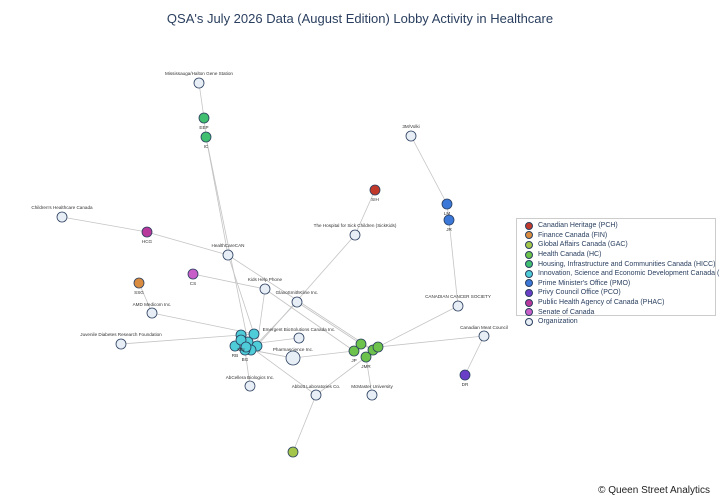 The height and width of the screenshot is (504, 720). Describe the element at coordinates (616, 255) in the screenshot. I see `legend-item: Health Canada (HC)` at that location.